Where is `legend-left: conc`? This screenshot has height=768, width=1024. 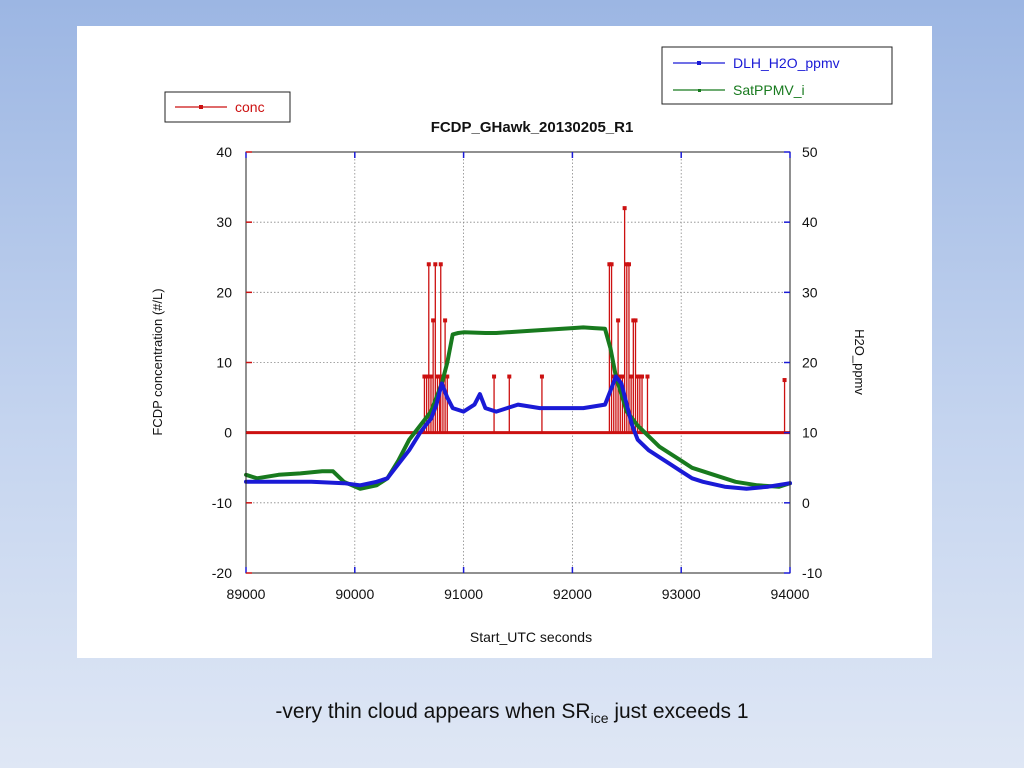
legend-left: conc is located at coordinates (227, 107).